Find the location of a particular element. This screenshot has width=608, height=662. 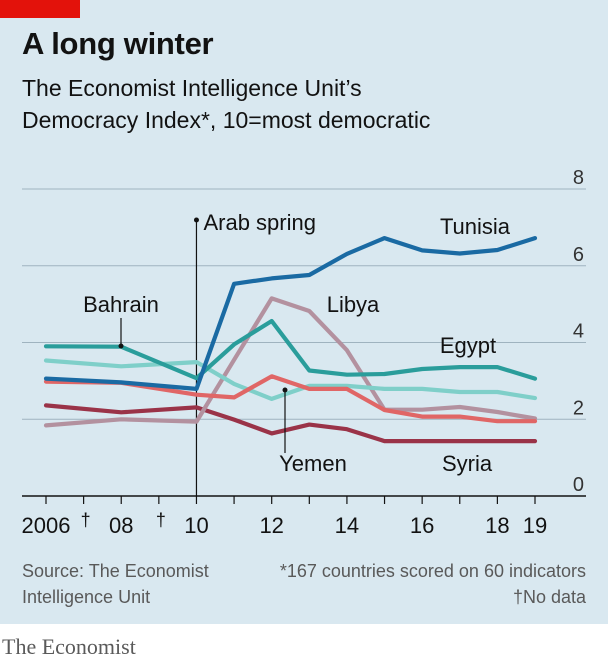

x-tick-label-18: 18 is located at coordinates (497, 525).